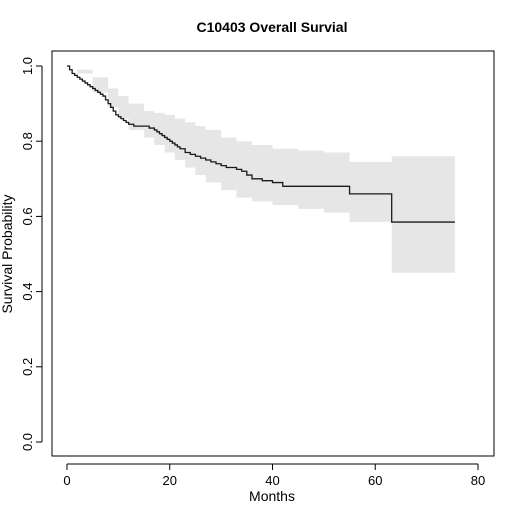 The height and width of the screenshot is (520, 520). I want to click on y-tick-label: 0.0, so click(27, 442).